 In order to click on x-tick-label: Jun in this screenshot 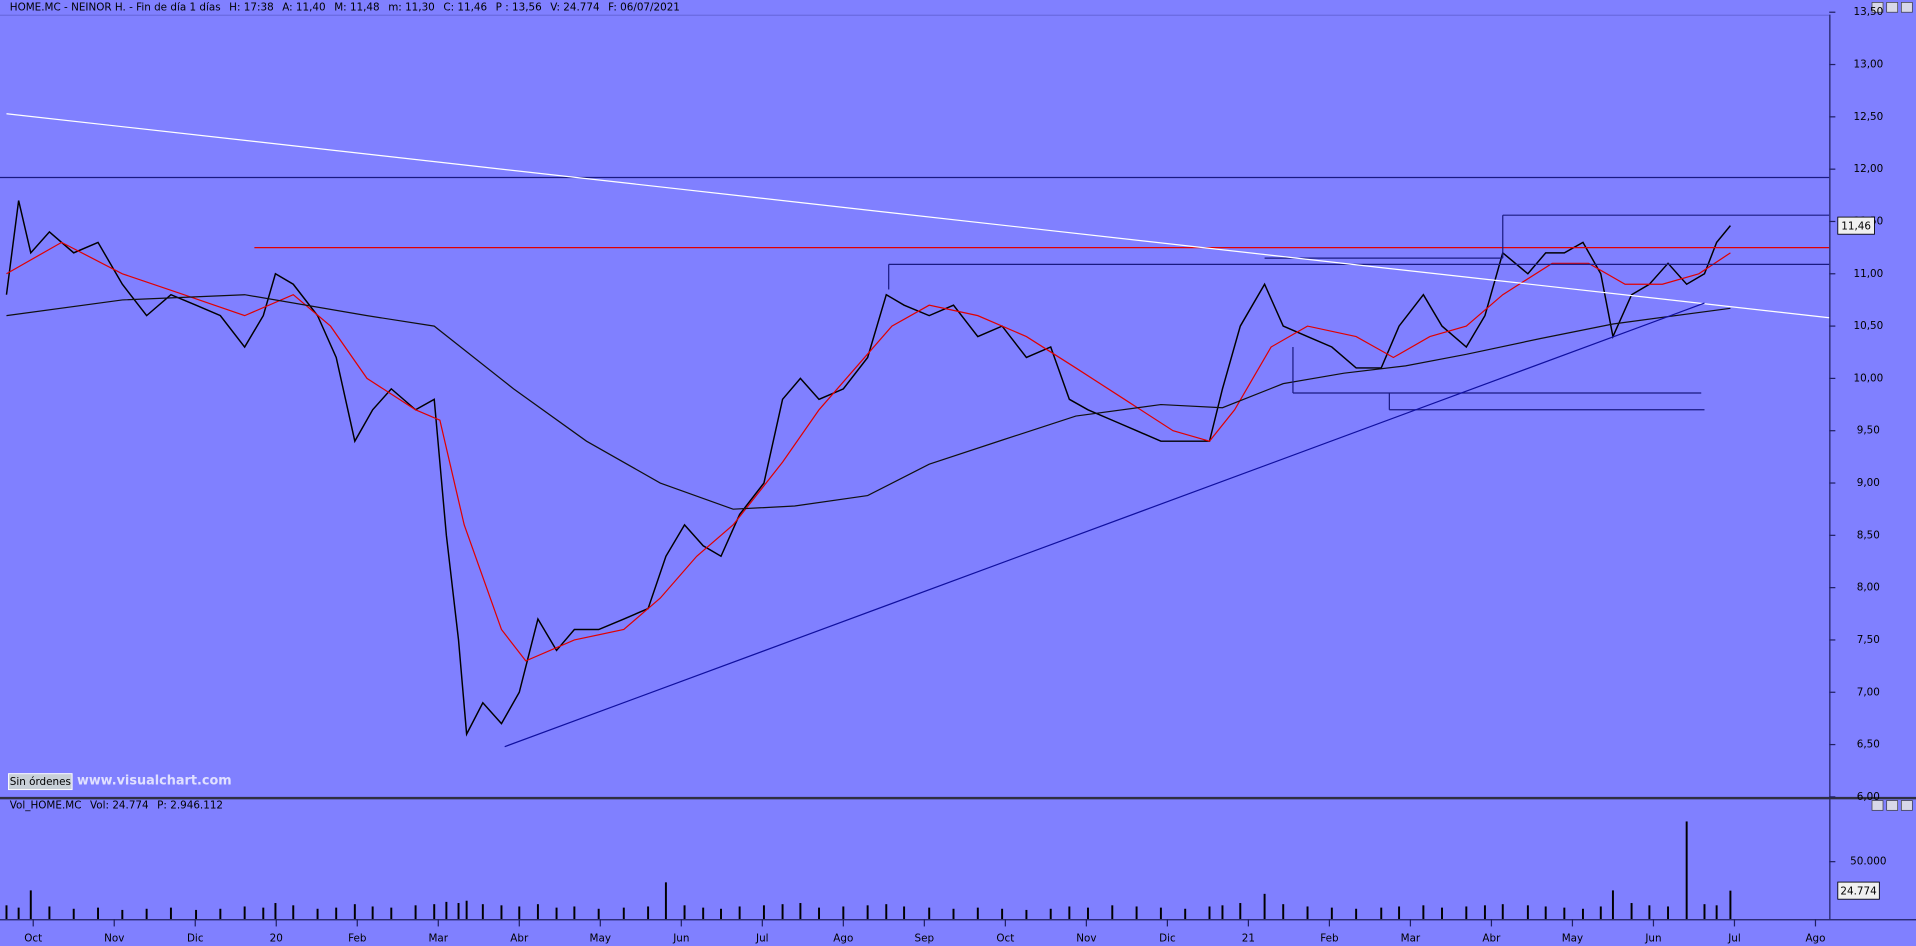, I will do `click(1652, 939)`.